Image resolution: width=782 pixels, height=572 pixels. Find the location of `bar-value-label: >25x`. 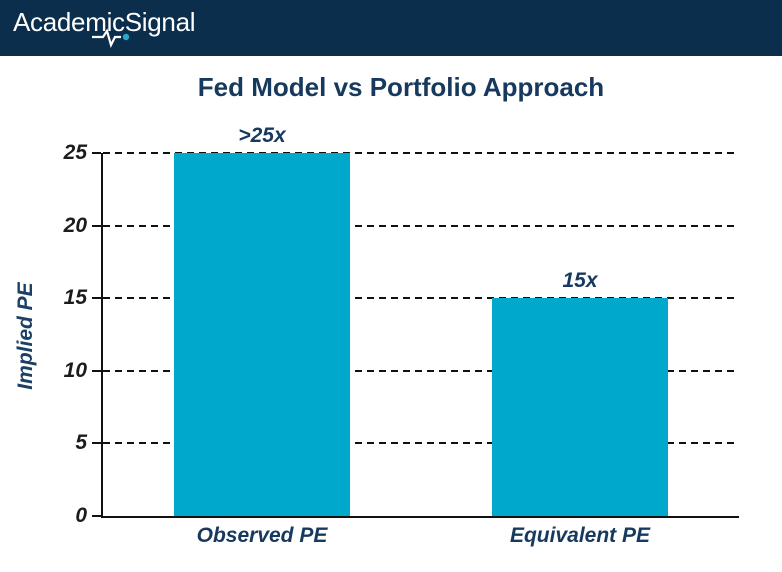

bar-value-label: >25x is located at coordinates (262, 135).